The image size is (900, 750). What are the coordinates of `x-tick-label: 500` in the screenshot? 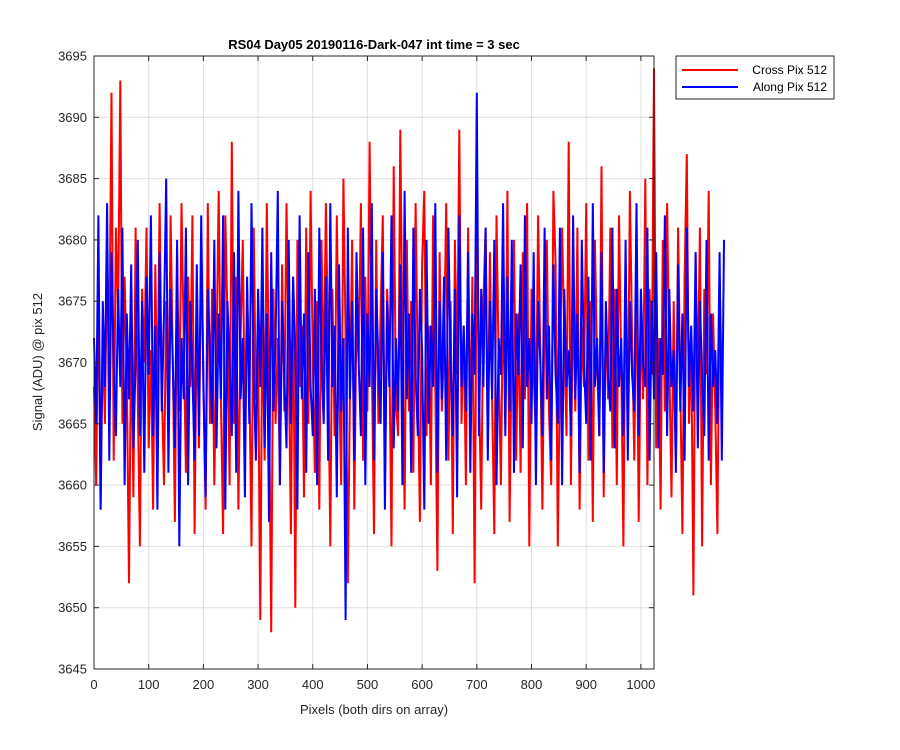 It's located at (368, 684).